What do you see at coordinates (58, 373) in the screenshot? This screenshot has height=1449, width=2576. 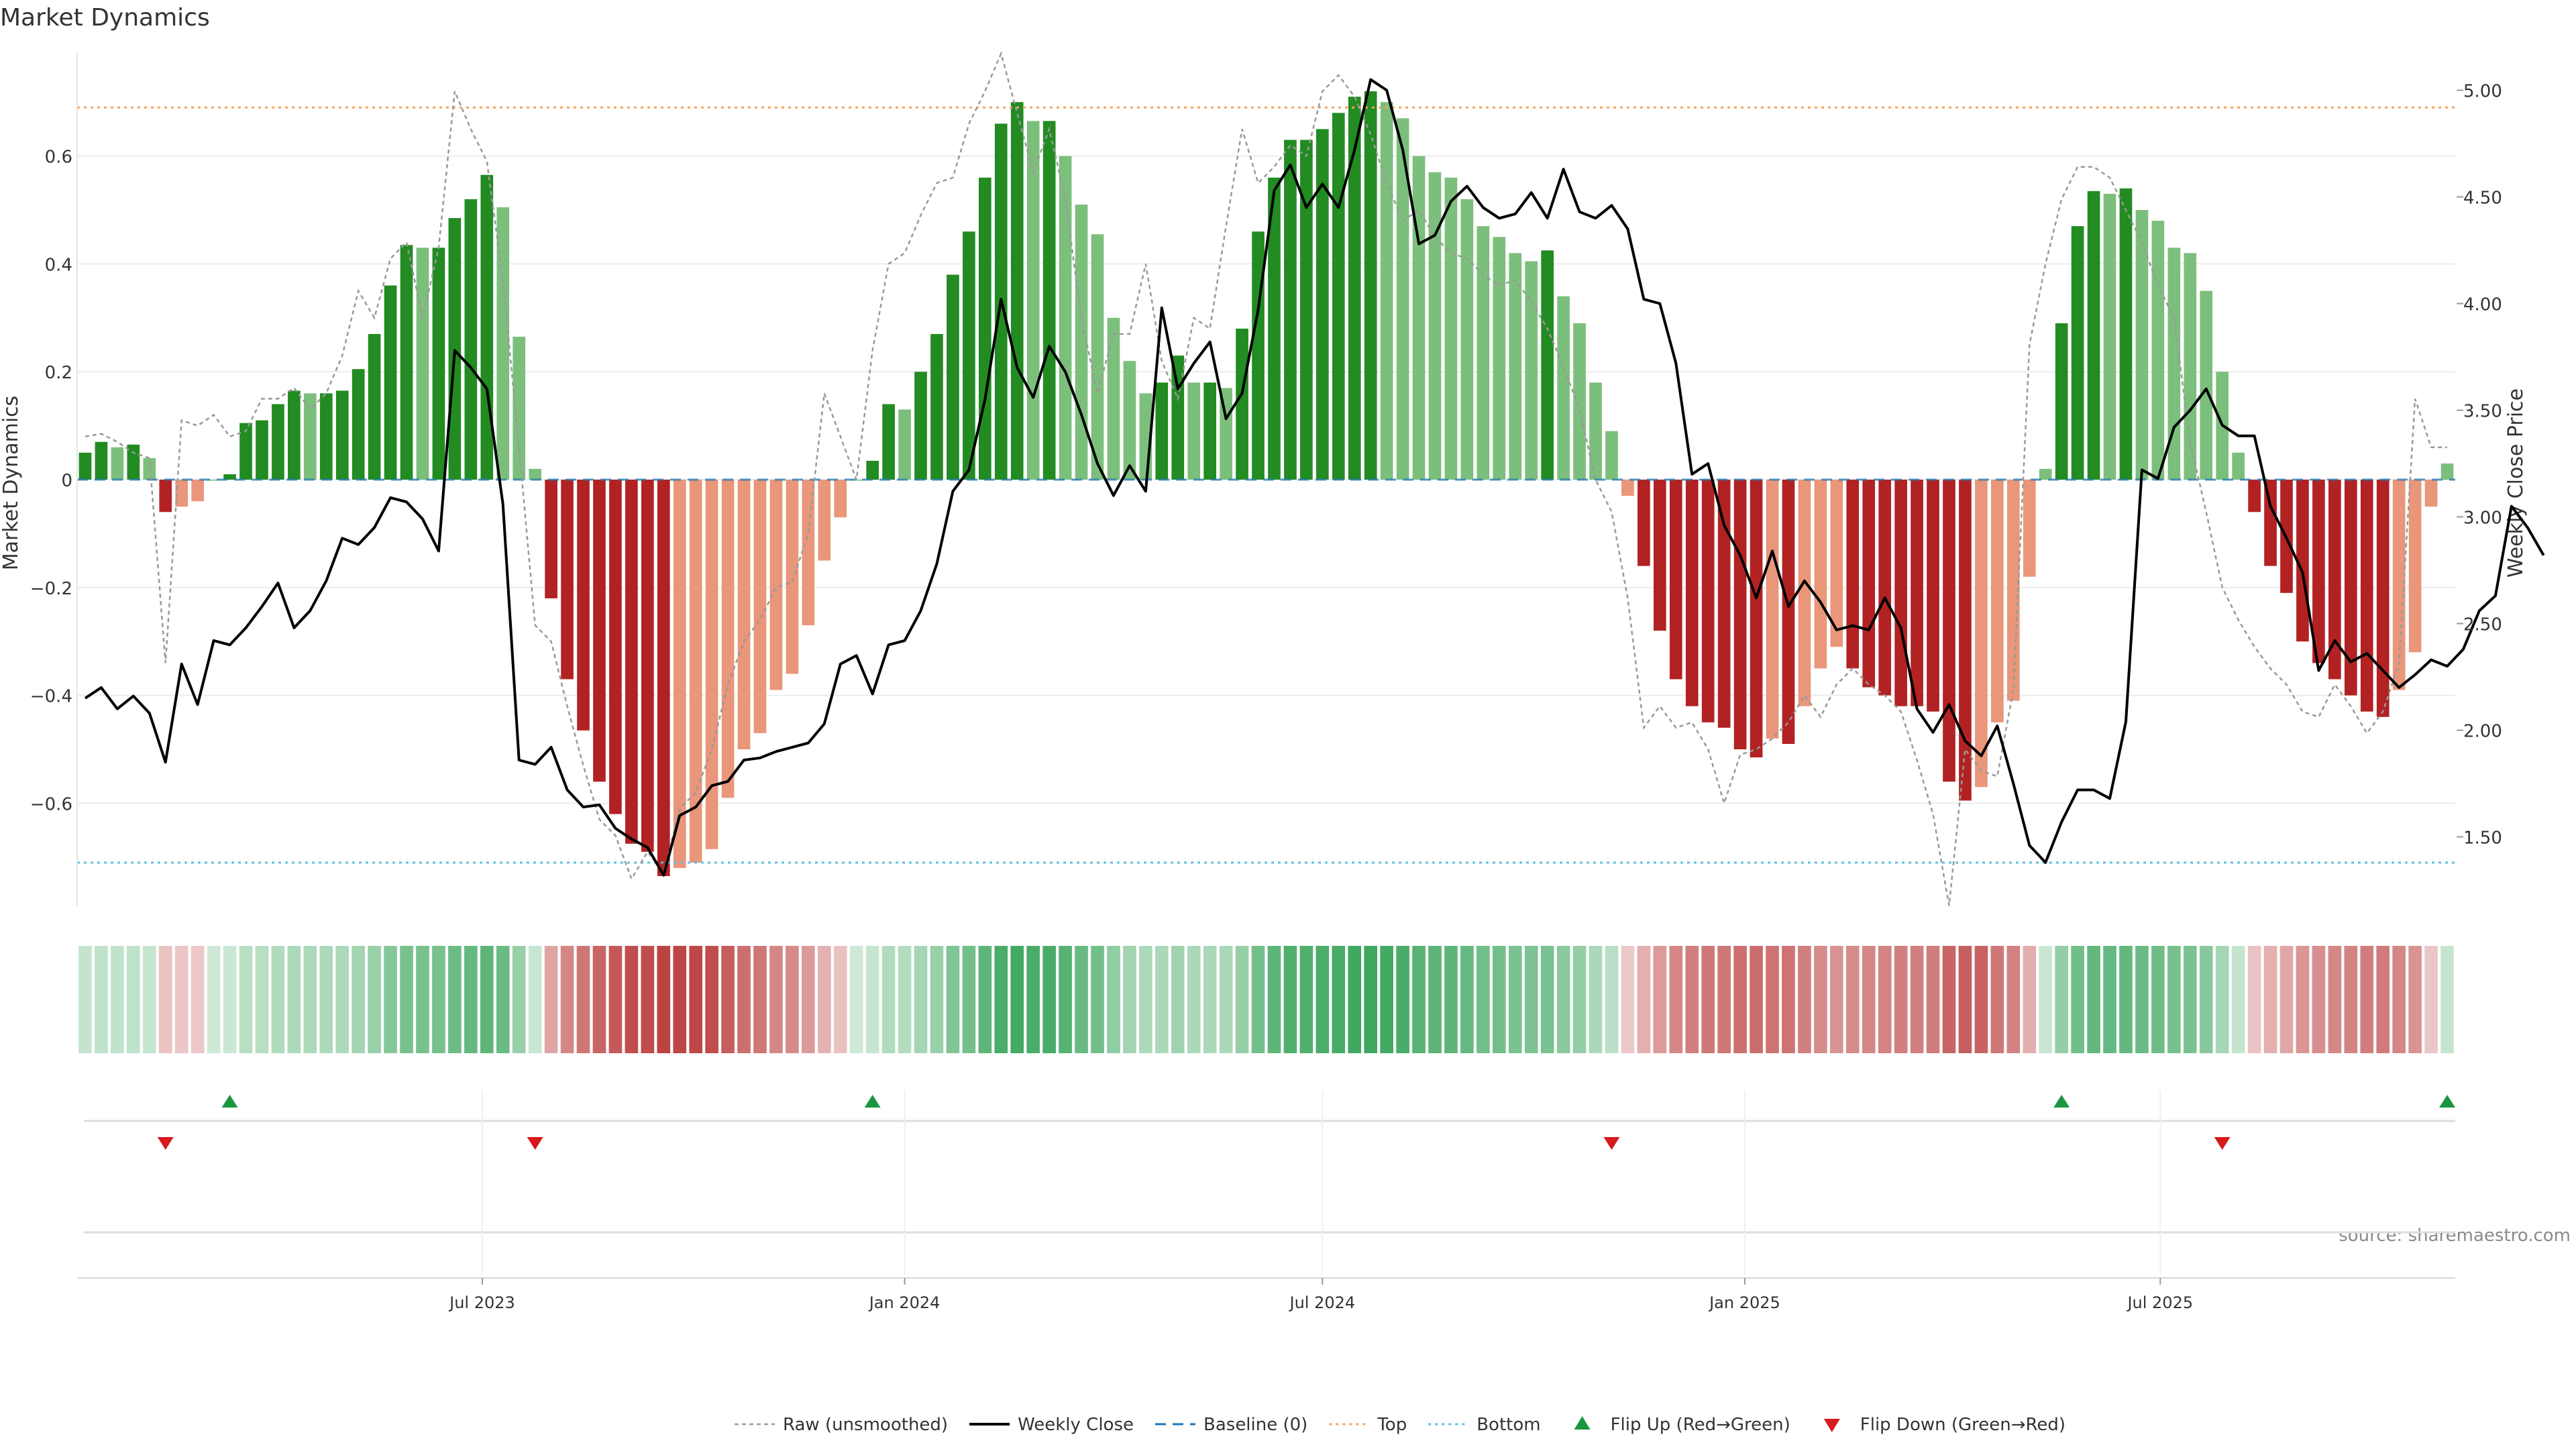 I see `left-tick-label: 0.2` at bounding box center [58, 373].